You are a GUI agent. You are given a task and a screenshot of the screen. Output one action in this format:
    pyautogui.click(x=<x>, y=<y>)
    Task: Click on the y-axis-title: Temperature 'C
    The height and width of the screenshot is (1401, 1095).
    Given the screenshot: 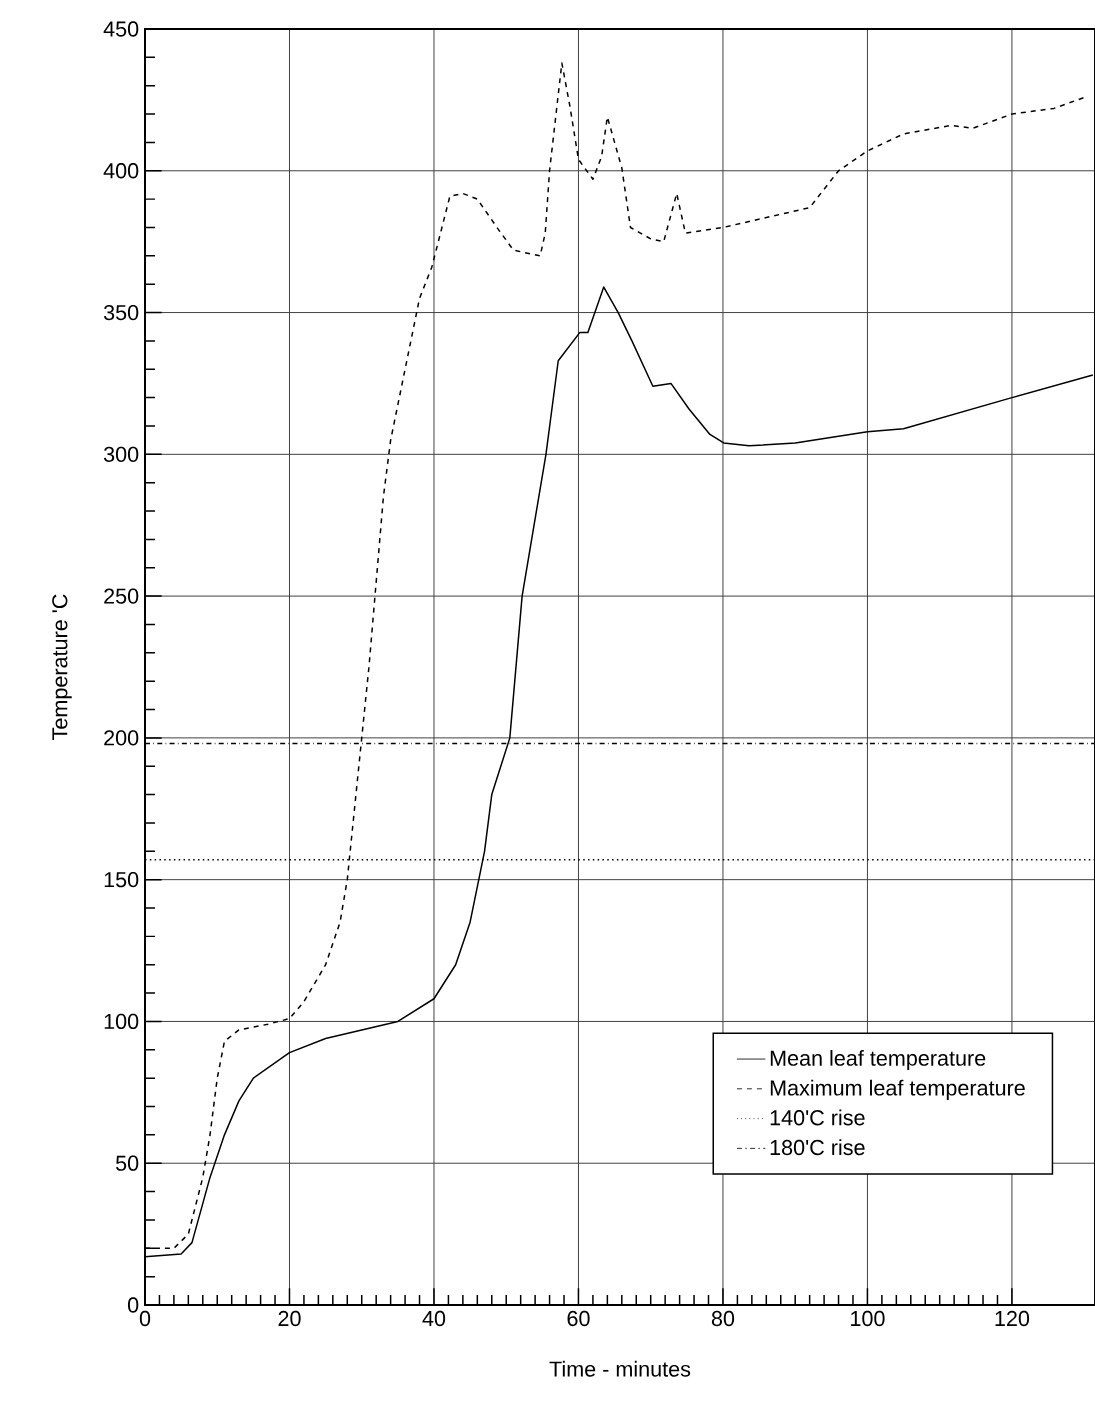 What is the action you would take?
    pyautogui.click(x=62, y=667)
    